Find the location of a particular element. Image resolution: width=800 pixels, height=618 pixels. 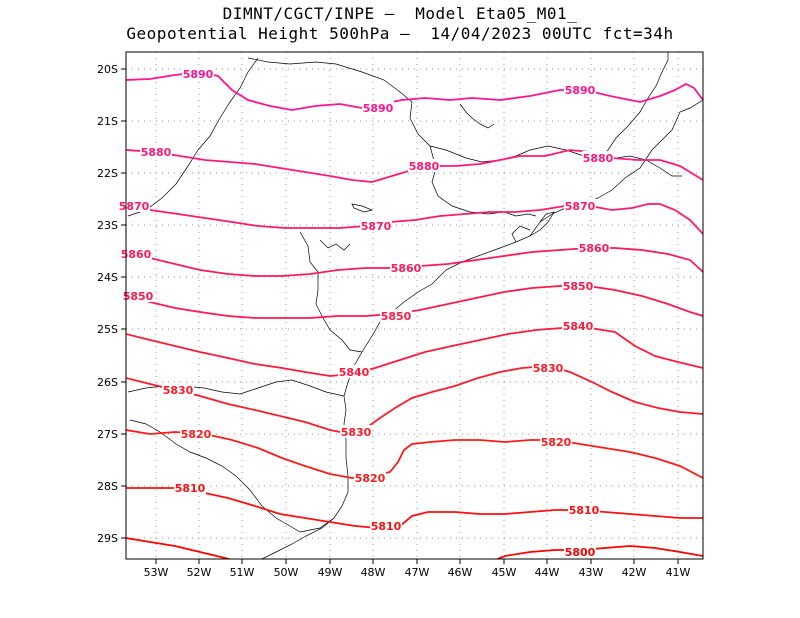

lon-tick-label: 42W is located at coordinates (634, 572).